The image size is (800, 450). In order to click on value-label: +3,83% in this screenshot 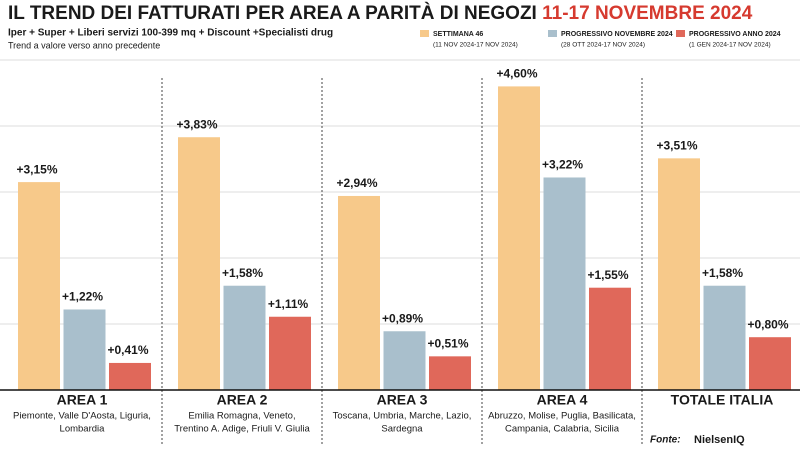, I will do `click(196, 124)`.